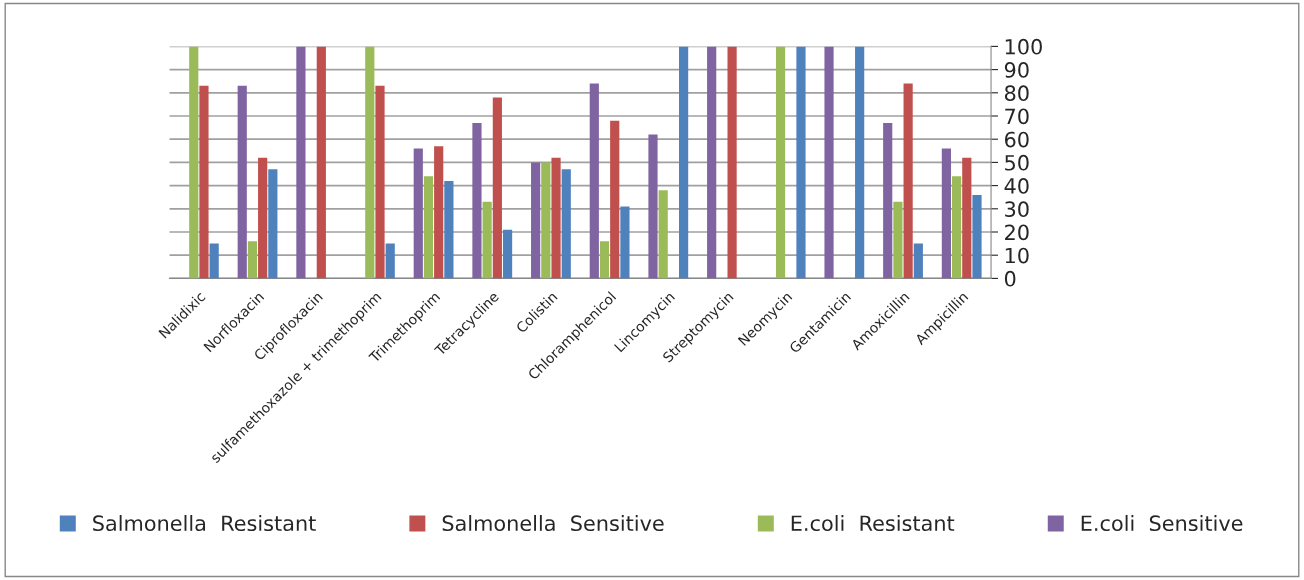 This screenshot has height=580, width=1304. I want to click on y-tick-label: 20, so click(1017, 232).